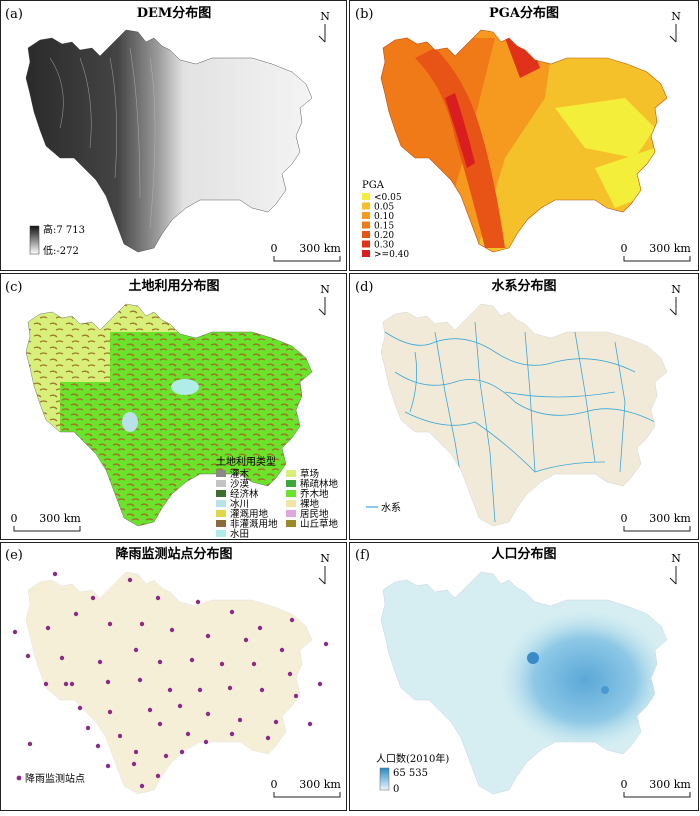  I want to click on pop-legend-title: 人口数(2010年), so click(412, 758).